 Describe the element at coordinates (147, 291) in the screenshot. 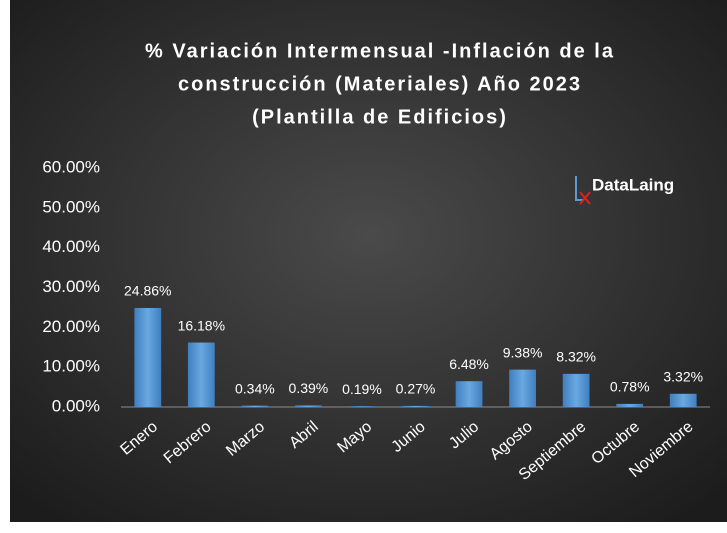

I see `data-label: 24.86%` at that location.